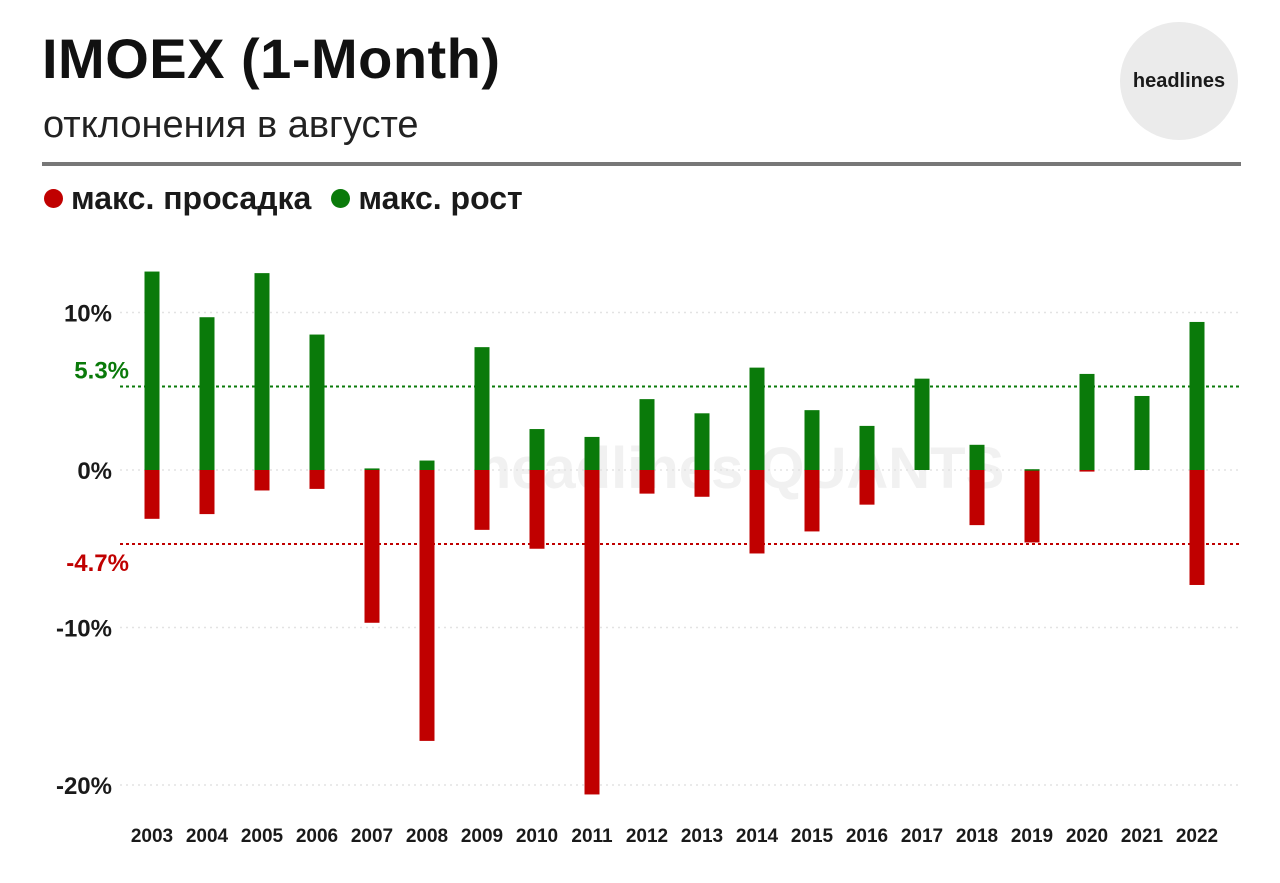  I want to click on x-tick-label: 2010, so click(537, 836).